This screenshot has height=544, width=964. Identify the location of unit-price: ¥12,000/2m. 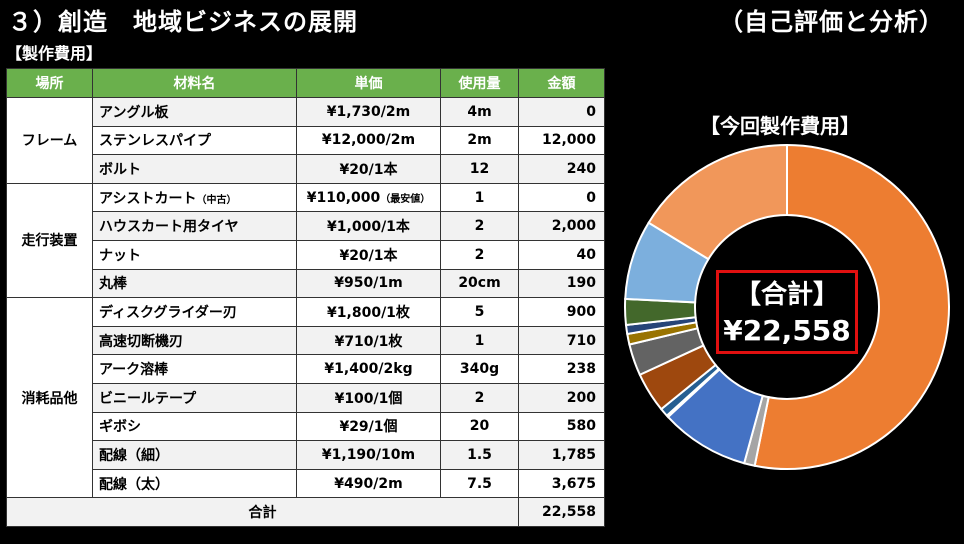
(368, 140).